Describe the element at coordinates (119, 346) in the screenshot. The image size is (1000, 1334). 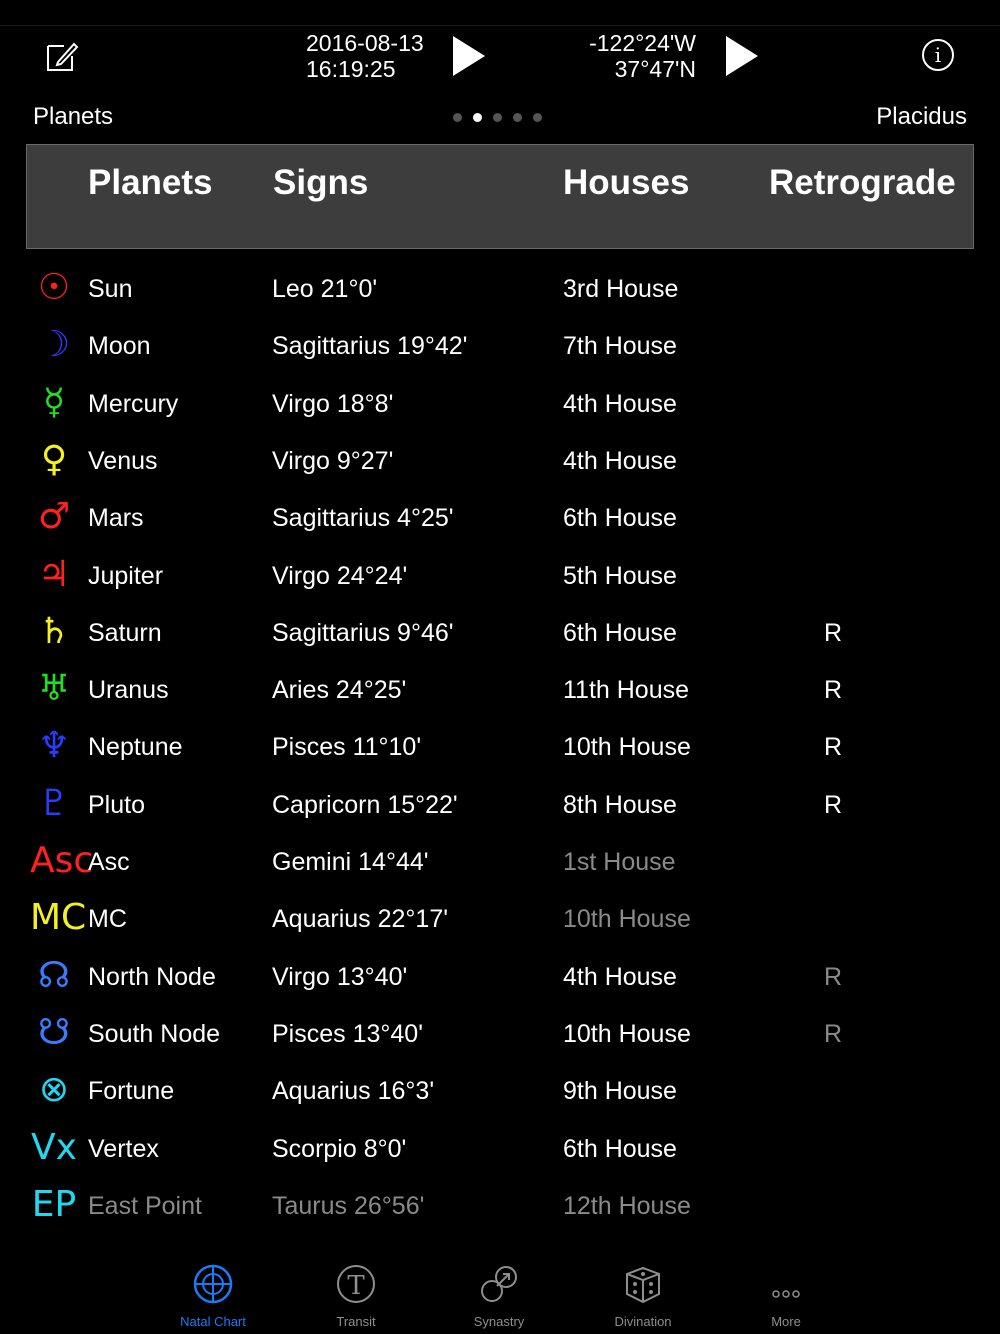
I see `planet-name: Moon` at that location.